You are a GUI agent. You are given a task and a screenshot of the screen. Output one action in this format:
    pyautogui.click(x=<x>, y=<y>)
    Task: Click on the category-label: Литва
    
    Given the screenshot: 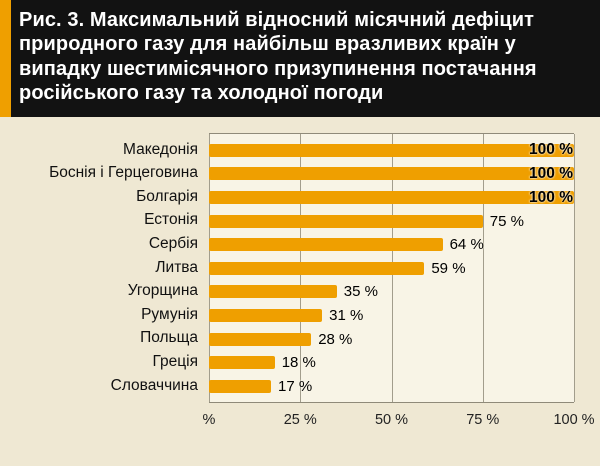 What is the action you would take?
    pyautogui.click(x=176, y=267)
    